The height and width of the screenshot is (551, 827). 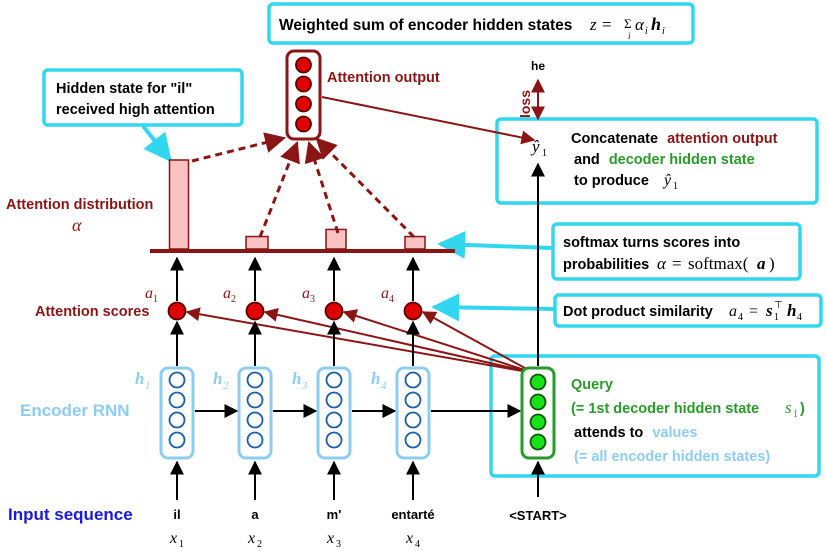 I want to click on yhat-symbol: ŷ, so click(x=535, y=146).